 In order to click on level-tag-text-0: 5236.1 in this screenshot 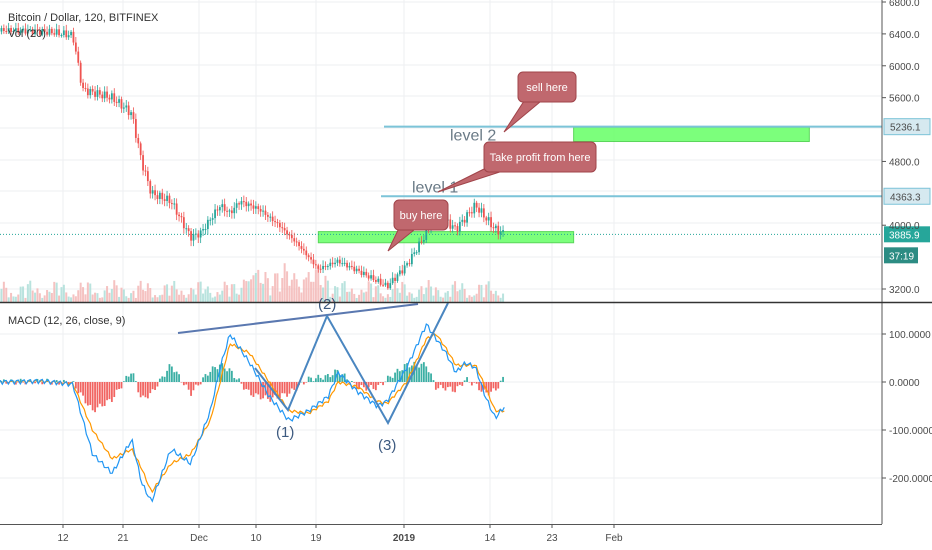, I will do `click(905, 128)`.